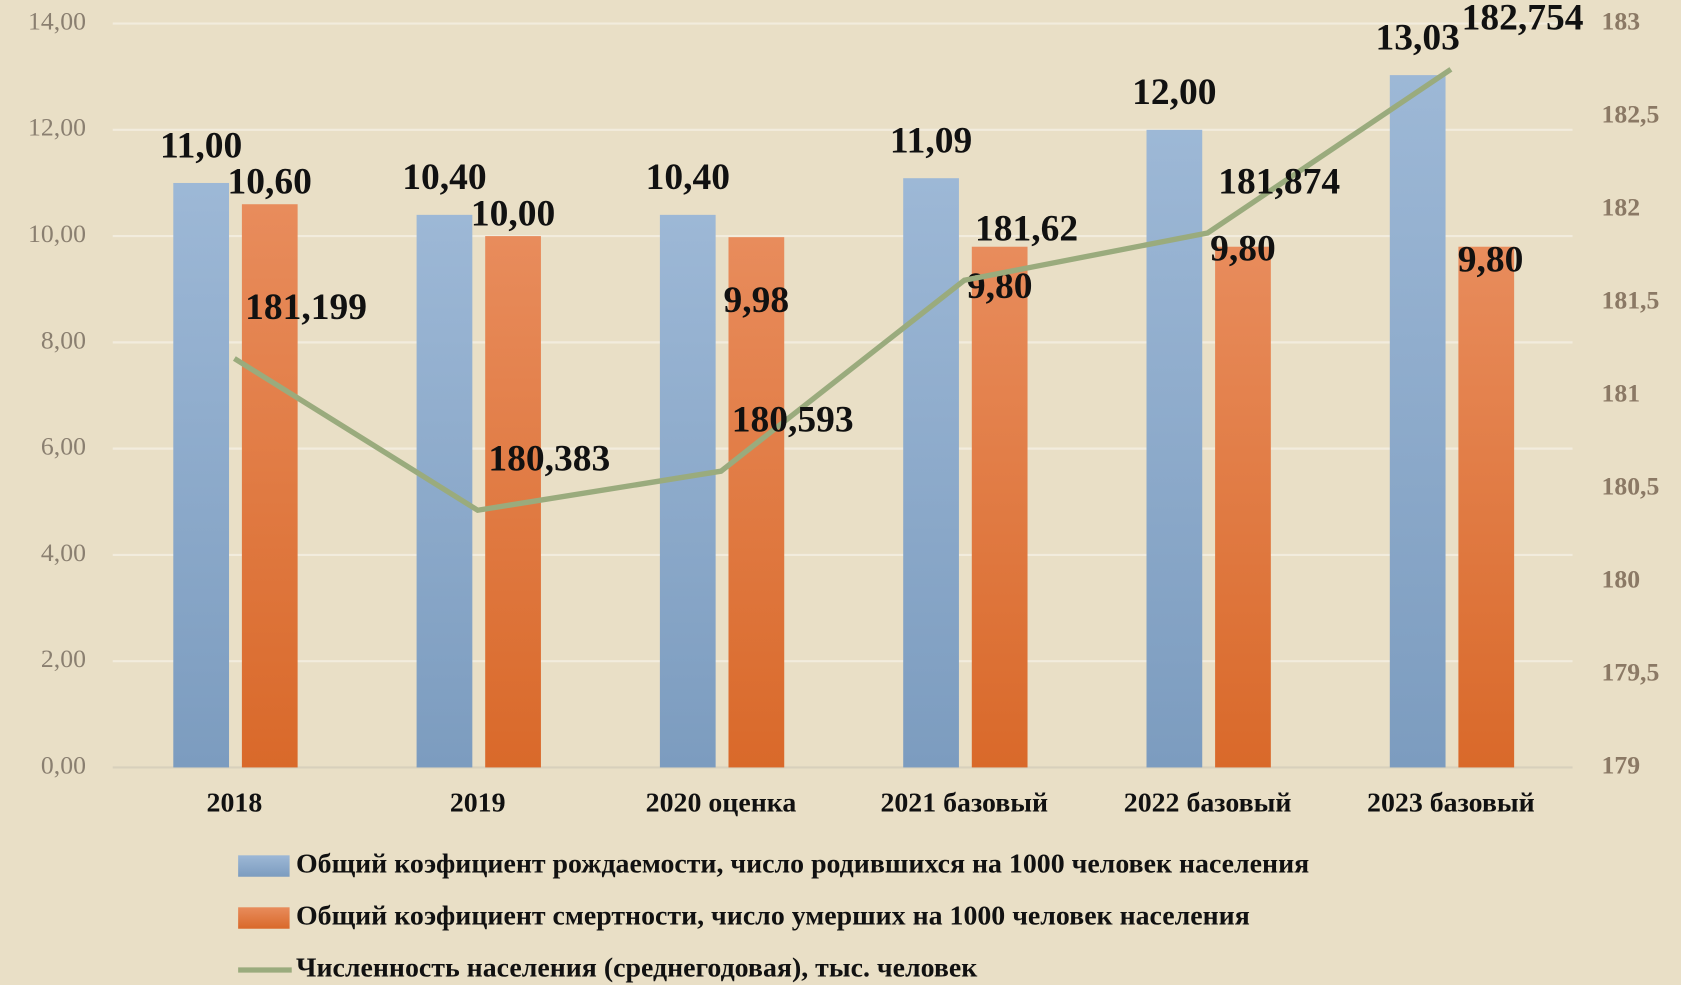  What do you see at coordinates (549, 459) in the screenshot?
I see `data-label: 180,383` at bounding box center [549, 459].